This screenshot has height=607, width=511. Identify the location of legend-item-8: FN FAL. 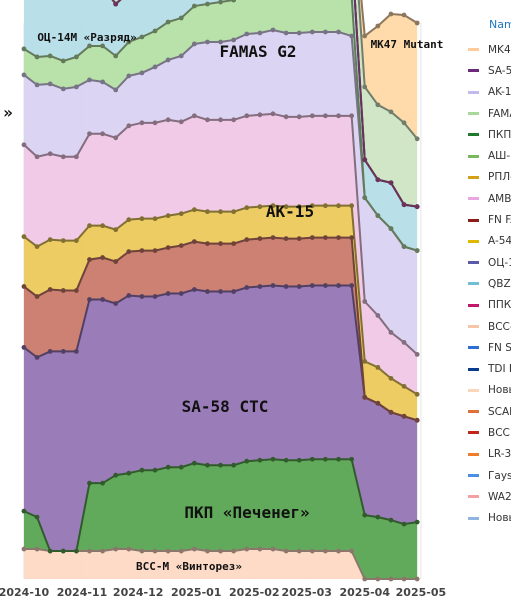
(484, 219).